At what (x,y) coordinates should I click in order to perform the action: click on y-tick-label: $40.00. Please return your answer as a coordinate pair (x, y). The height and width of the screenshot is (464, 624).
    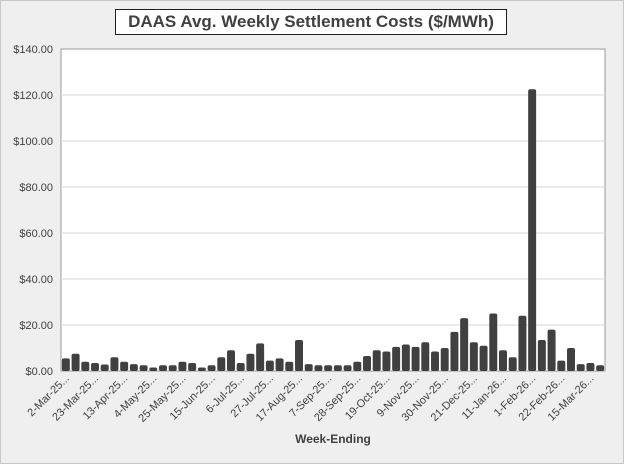
    Looking at the image, I should click on (36, 280).